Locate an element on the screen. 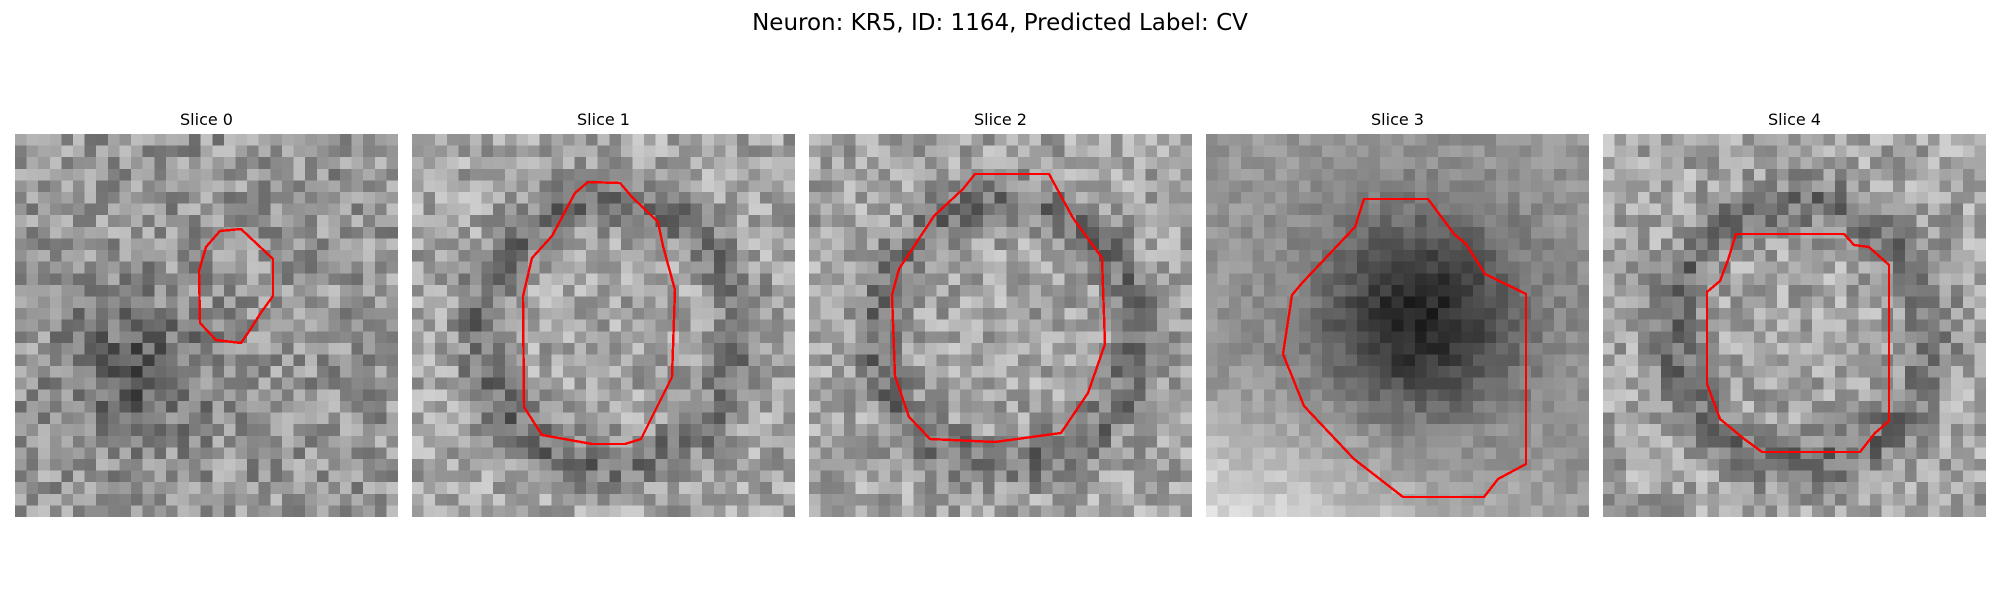 The image size is (2000, 600). slice-title-1: Slice 1 is located at coordinates (603, 119).